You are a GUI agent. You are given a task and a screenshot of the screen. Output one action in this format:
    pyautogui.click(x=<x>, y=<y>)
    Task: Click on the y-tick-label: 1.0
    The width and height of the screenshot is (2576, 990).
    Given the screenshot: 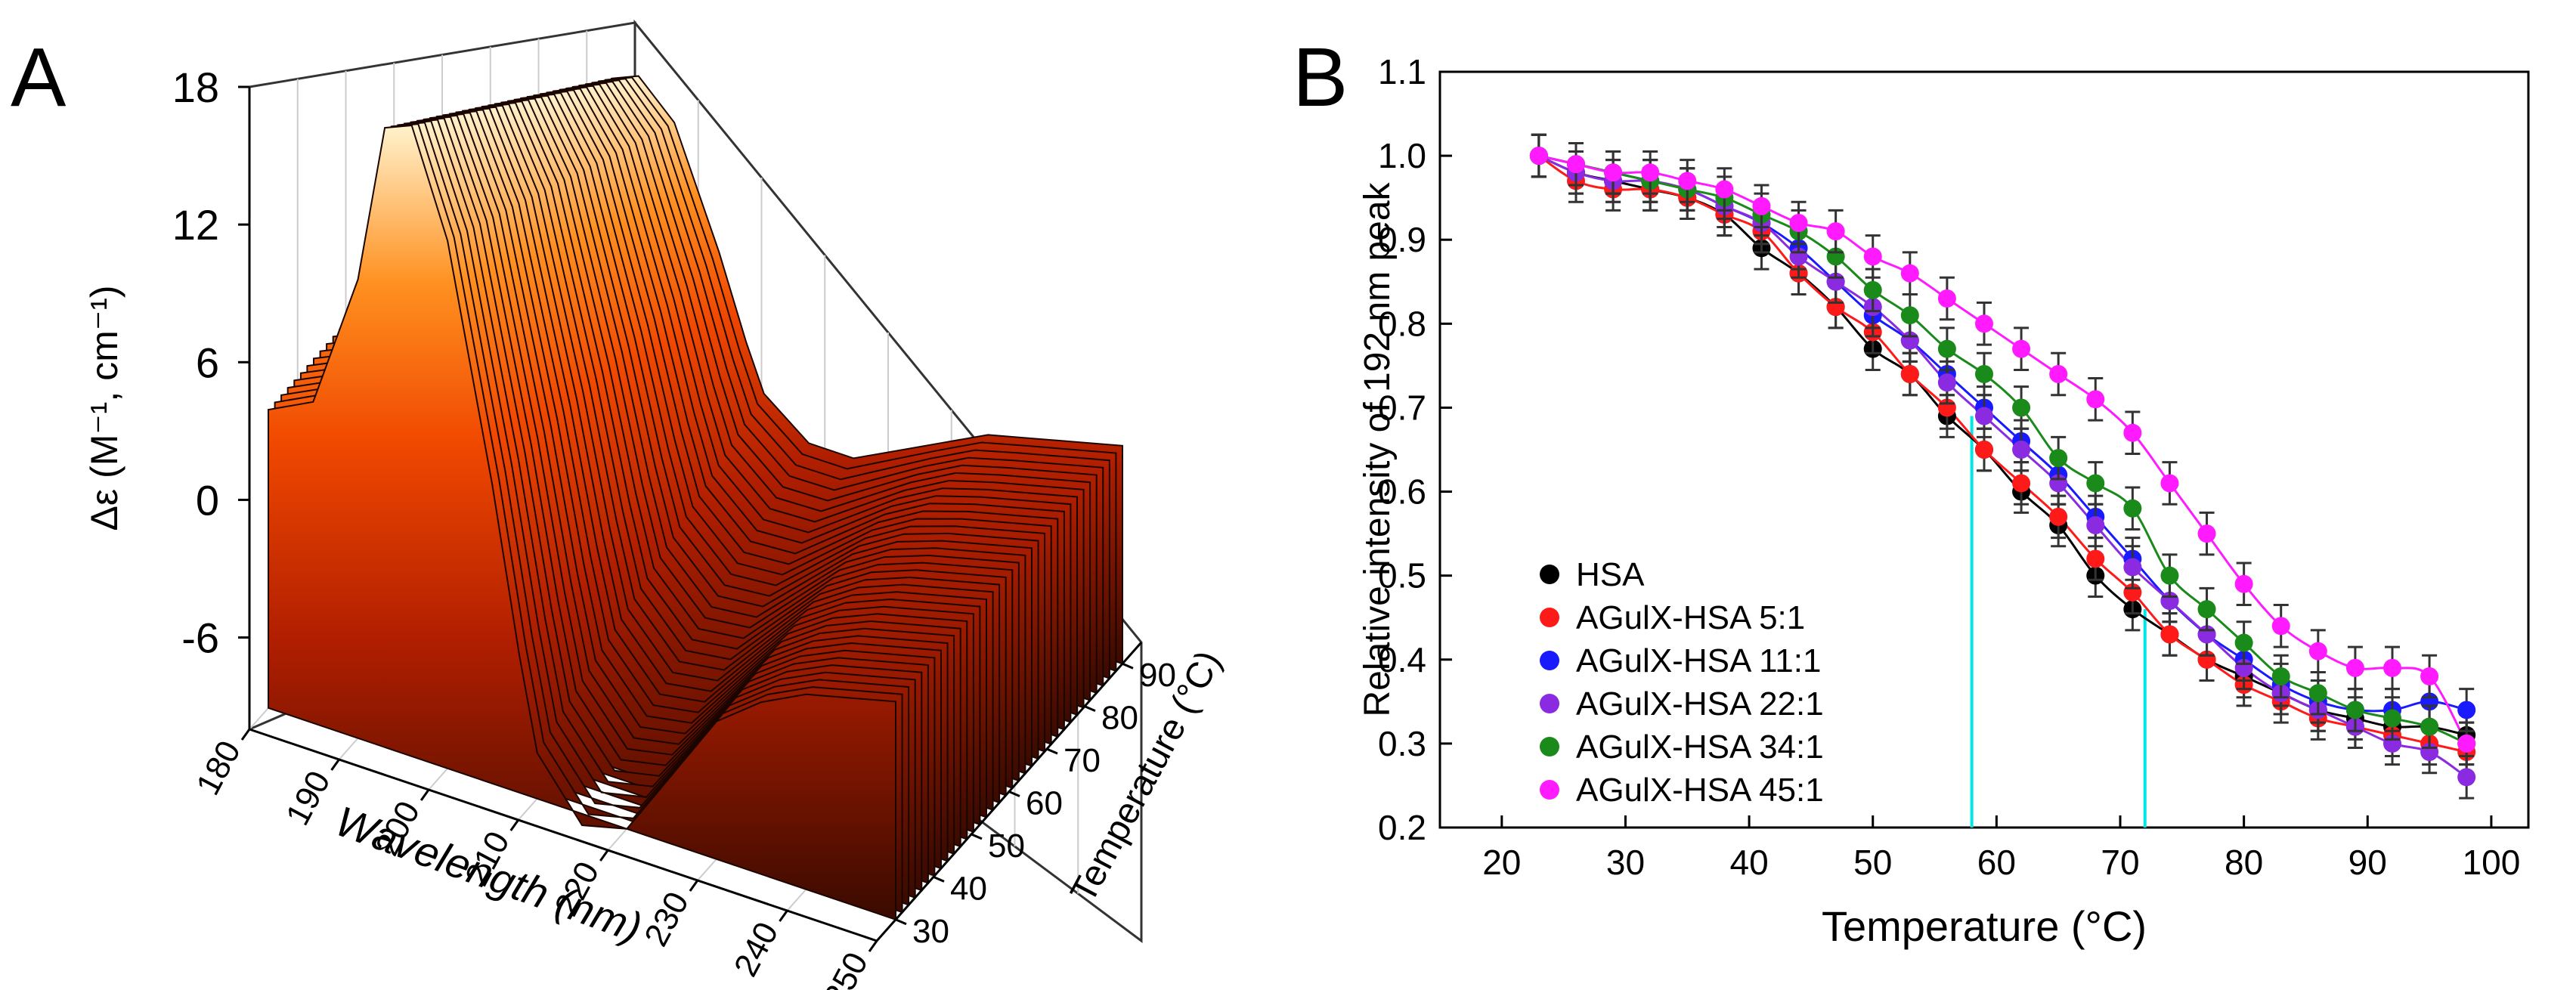 What is the action you would take?
    pyautogui.click(x=1402, y=155)
    